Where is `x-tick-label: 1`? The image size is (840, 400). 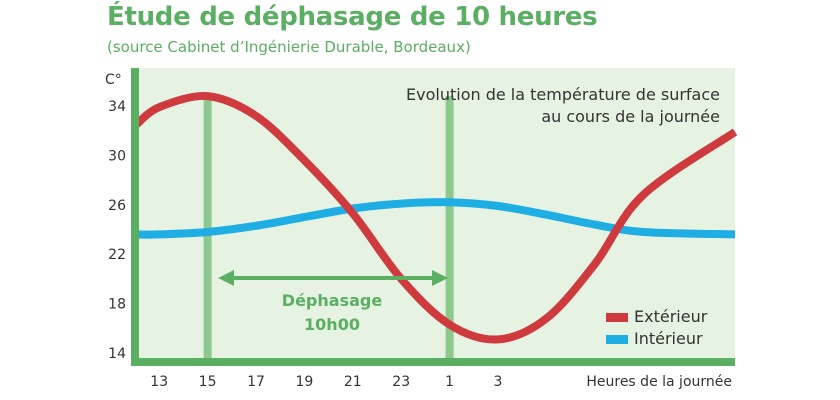 x-tick-label: 1 is located at coordinates (449, 382).